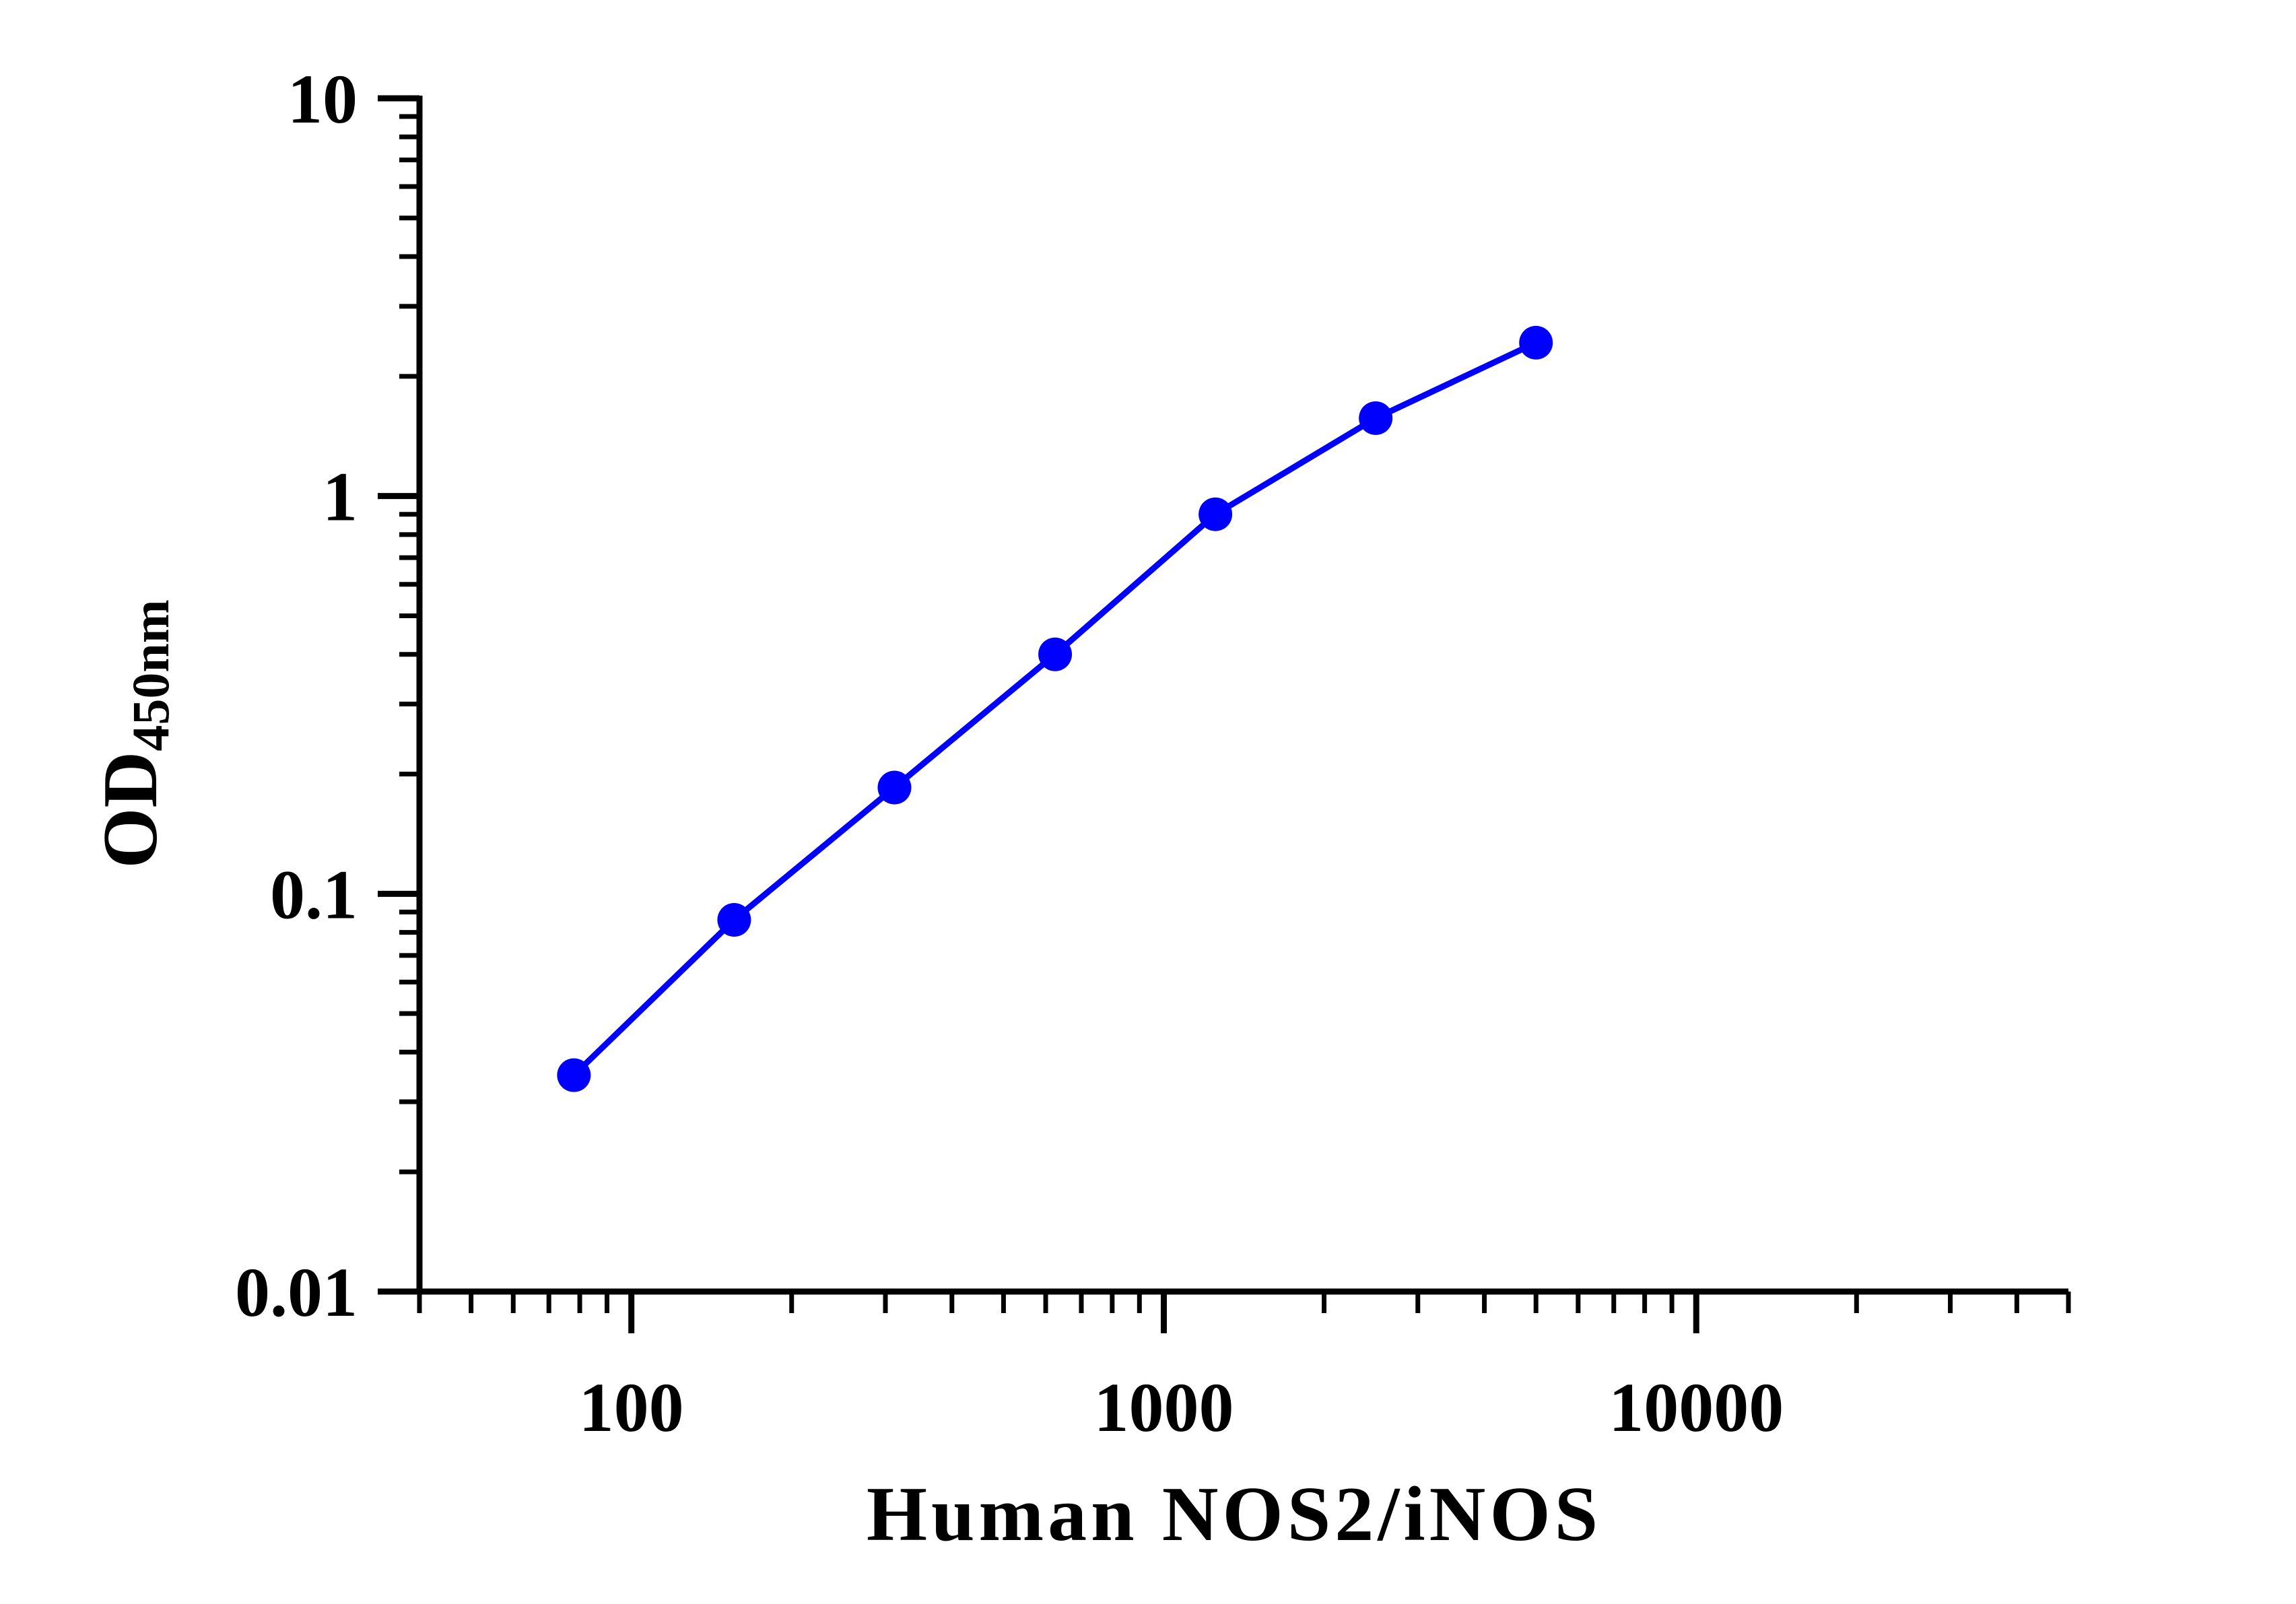  Describe the element at coordinates (340, 498) in the screenshot. I see `y-tick-label: 1` at that location.